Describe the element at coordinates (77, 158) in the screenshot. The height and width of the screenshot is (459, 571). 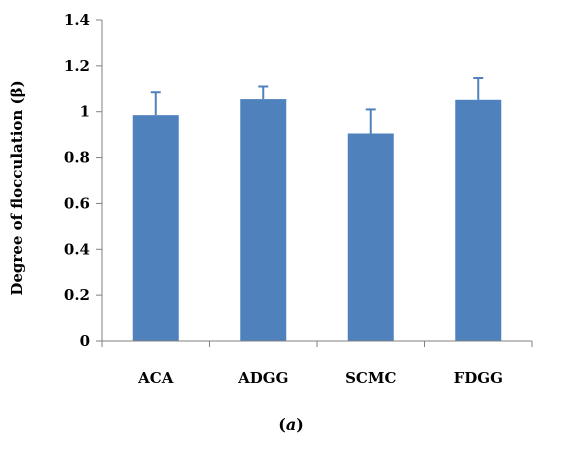
I see `y-tick-label: 0.8` at that location.